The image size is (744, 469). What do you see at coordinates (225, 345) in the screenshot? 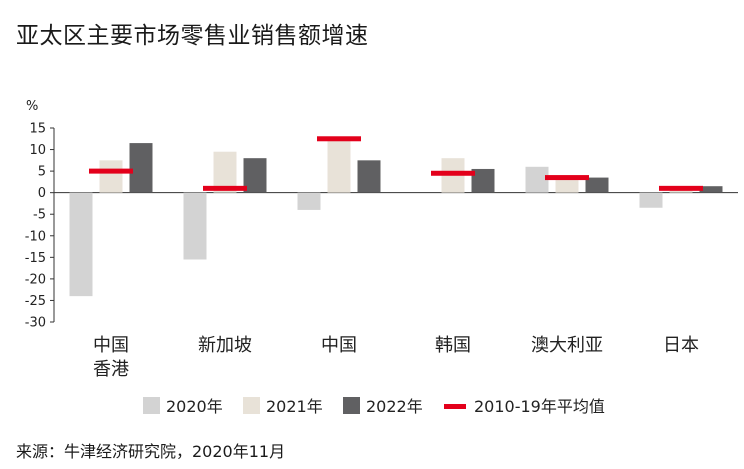
I see `category-label: 新加坡` at bounding box center [225, 345].